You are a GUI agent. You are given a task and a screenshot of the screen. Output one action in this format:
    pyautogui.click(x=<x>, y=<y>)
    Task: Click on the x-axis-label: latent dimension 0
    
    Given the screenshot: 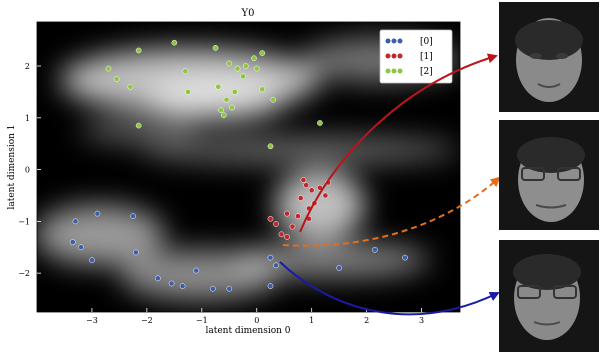 What is the action you would take?
    pyautogui.click(x=247, y=331)
    